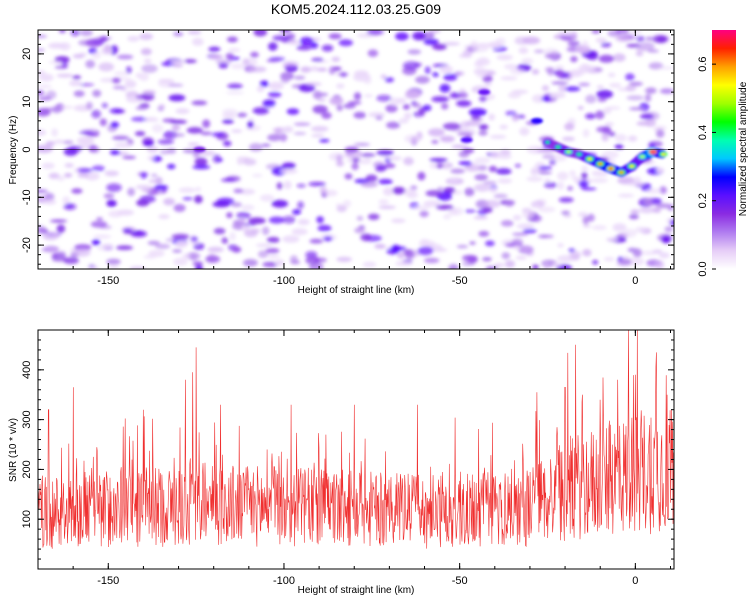 The image size is (750, 600). I want to click on chart-title: KOM5.2024.112.03.25.G09, so click(356, 9).